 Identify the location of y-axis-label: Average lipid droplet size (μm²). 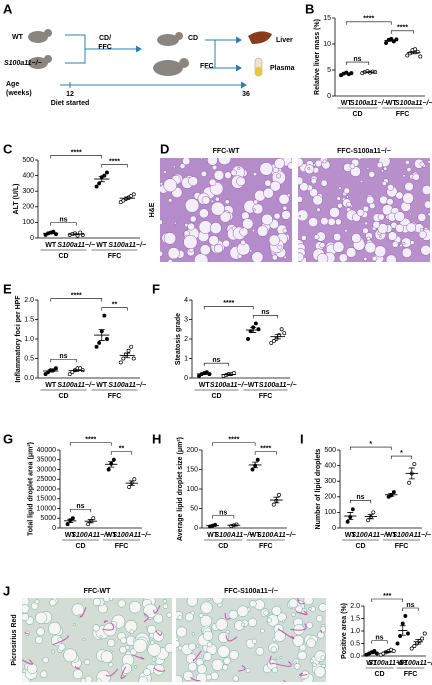
(180, 489).